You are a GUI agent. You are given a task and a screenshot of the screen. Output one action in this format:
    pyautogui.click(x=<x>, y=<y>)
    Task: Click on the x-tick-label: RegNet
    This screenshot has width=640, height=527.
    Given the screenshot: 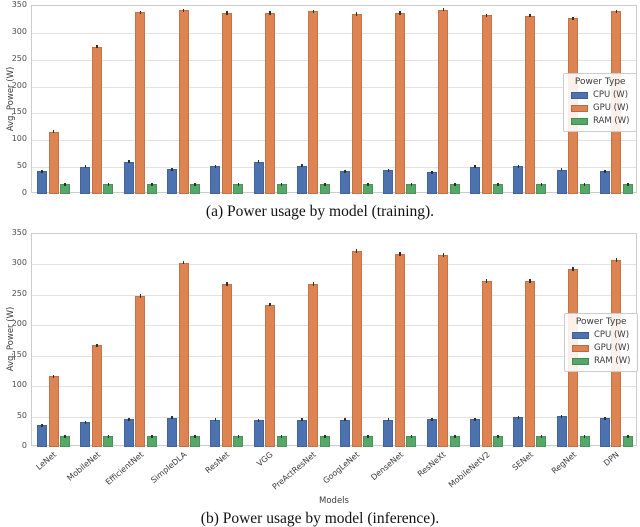 What is the action you would take?
    pyautogui.click(x=563, y=463)
    